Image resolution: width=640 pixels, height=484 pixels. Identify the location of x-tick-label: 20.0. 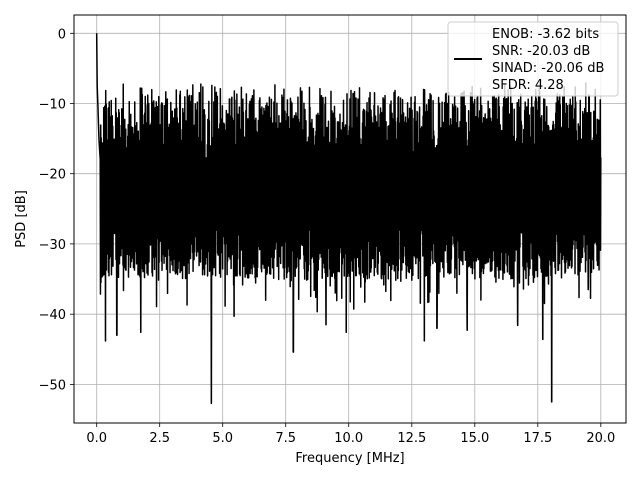
(600, 438).